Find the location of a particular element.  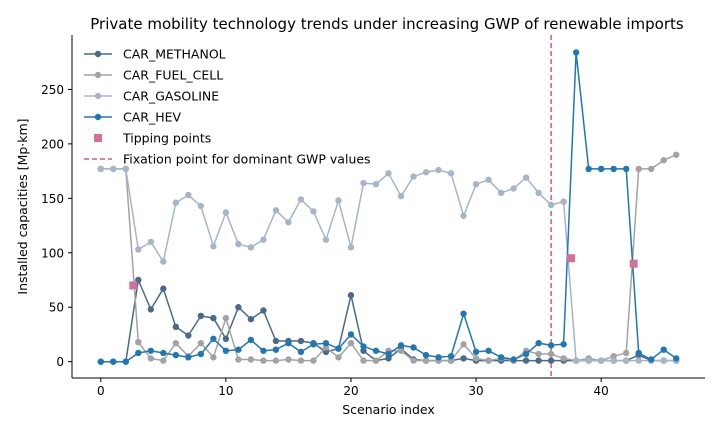

x-tick-label: 10 is located at coordinates (225, 391).